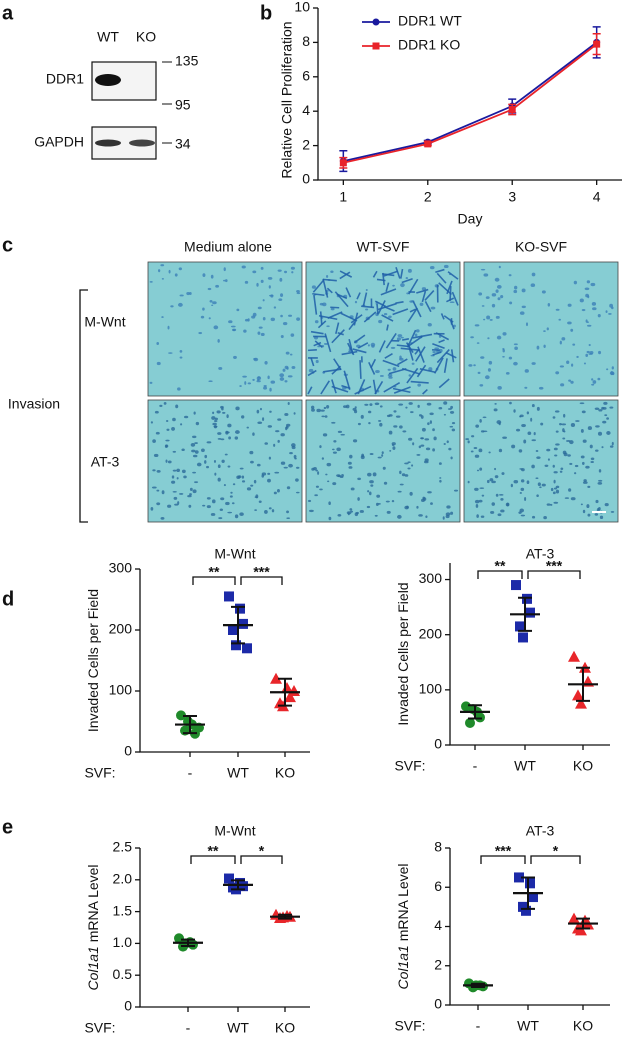 The width and height of the screenshot is (633, 1055). What do you see at coordinates (104, 322) in the screenshot?
I see `row-label: M-Wnt` at bounding box center [104, 322].